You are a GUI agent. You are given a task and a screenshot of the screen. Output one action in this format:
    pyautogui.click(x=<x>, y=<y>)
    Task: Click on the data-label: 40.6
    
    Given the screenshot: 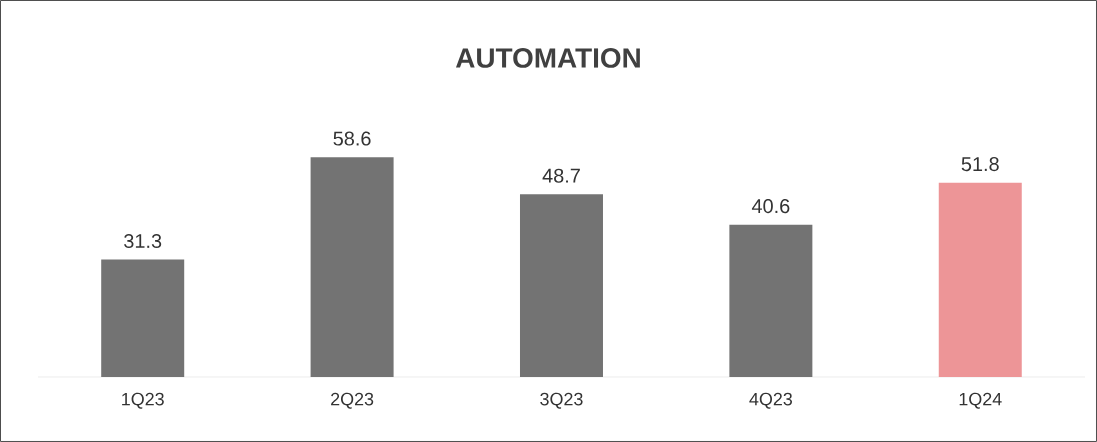 What is the action you would take?
    pyautogui.click(x=770, y=206)
    